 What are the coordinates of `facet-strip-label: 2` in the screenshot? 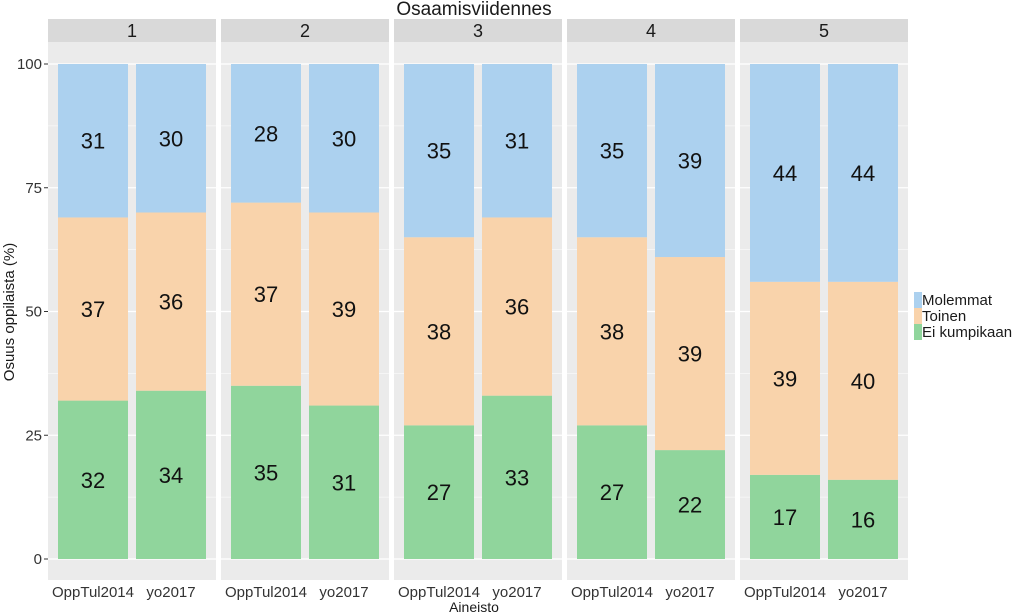 It's located at (305, 31).